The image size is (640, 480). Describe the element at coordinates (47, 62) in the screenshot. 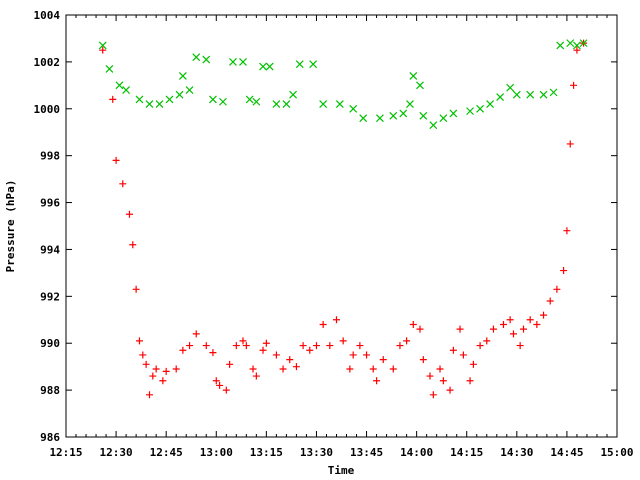

I see `y-tick-label: 1002` at that location.